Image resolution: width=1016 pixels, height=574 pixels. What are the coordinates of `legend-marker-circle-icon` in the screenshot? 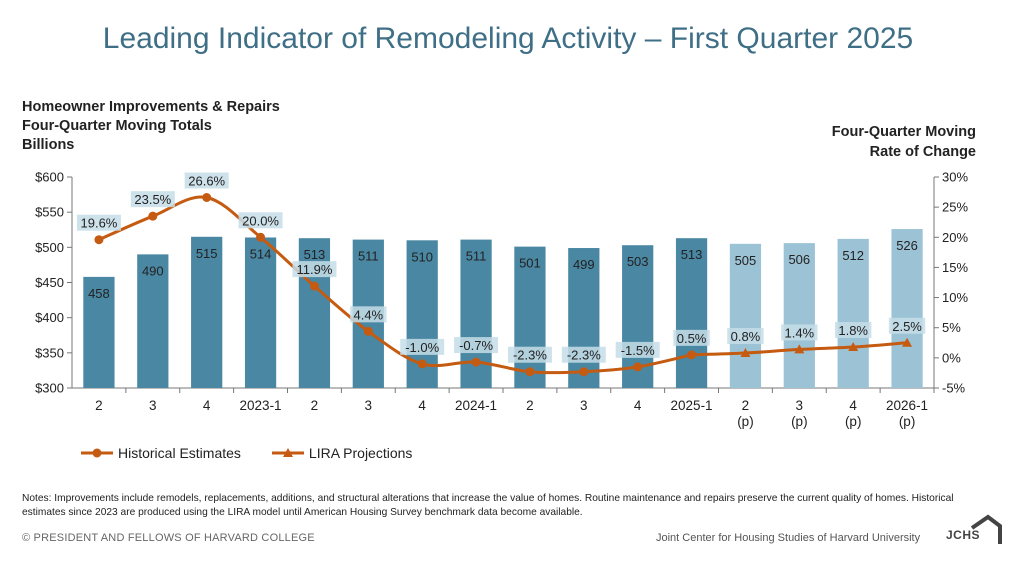 It's located at (97, 453).